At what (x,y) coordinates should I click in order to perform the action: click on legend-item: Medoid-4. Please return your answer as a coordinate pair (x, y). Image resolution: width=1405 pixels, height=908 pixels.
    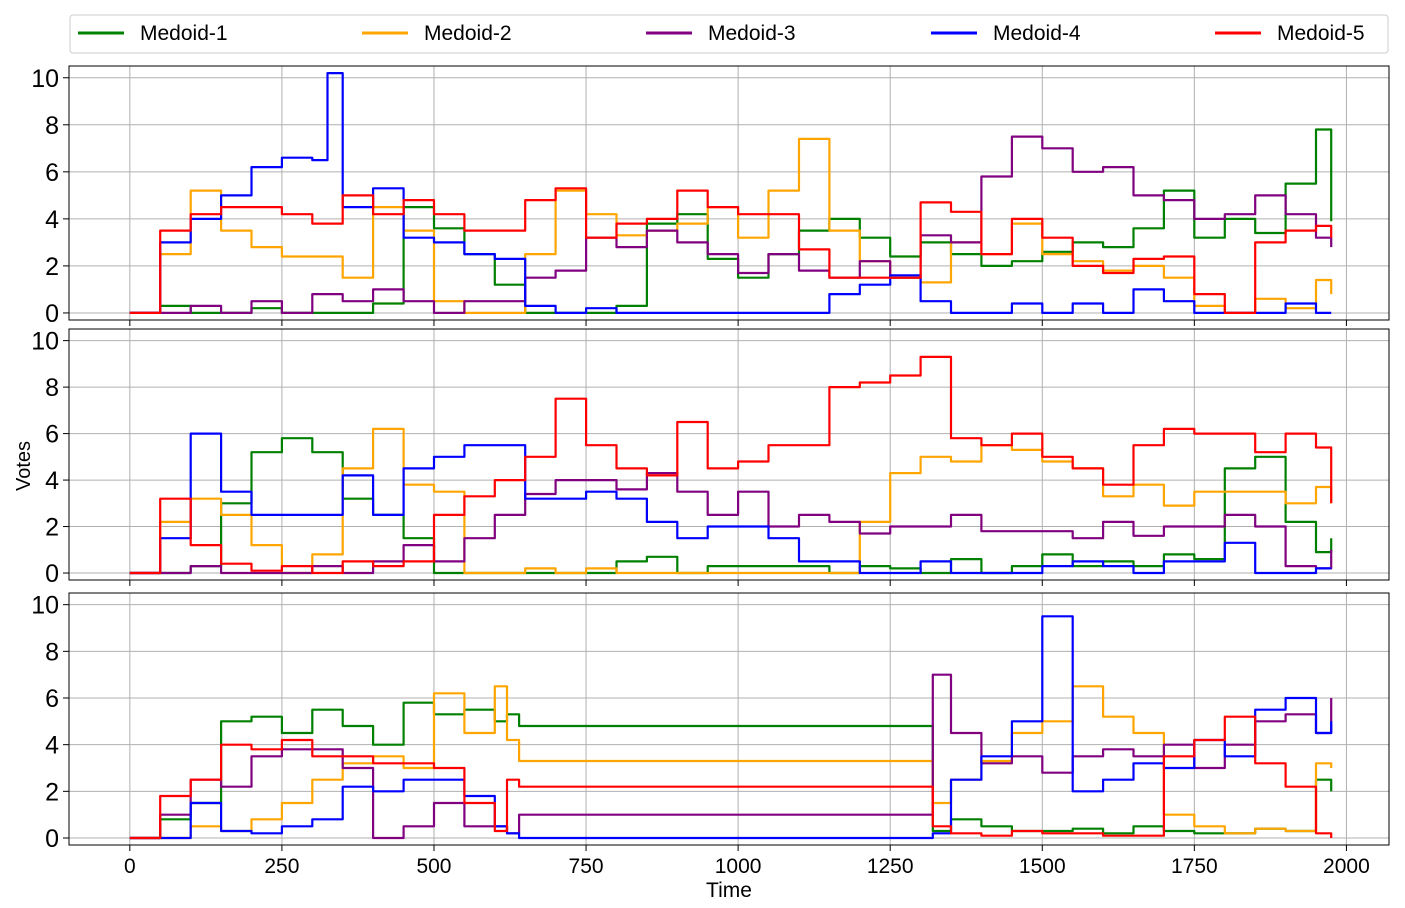
    Looking at the image, I should click on (1006, 33).